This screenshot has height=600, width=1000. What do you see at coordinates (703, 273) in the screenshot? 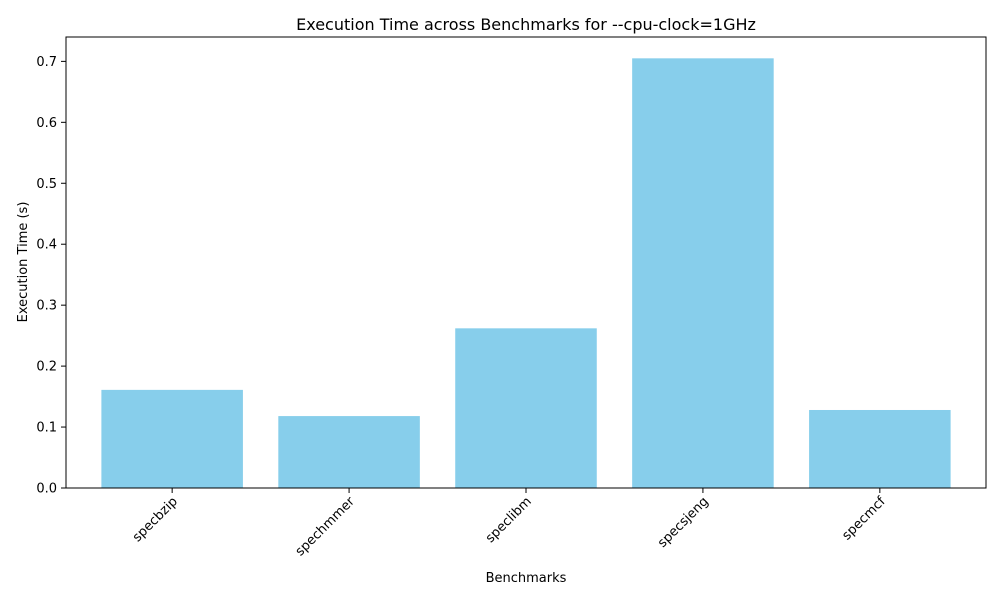
I see `bar-specsjeng` at bounding box center [703, 273].